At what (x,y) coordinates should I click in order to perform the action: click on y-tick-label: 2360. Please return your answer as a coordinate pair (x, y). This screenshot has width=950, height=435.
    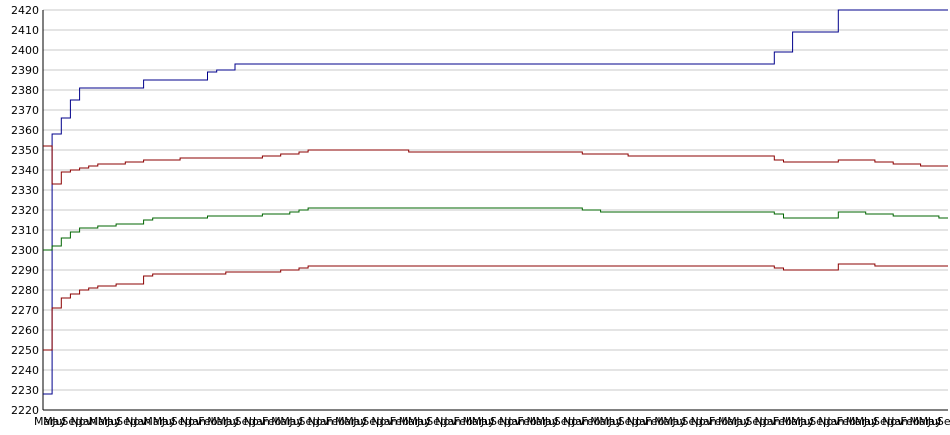
    Looking at the image, I should click on (25, 130).